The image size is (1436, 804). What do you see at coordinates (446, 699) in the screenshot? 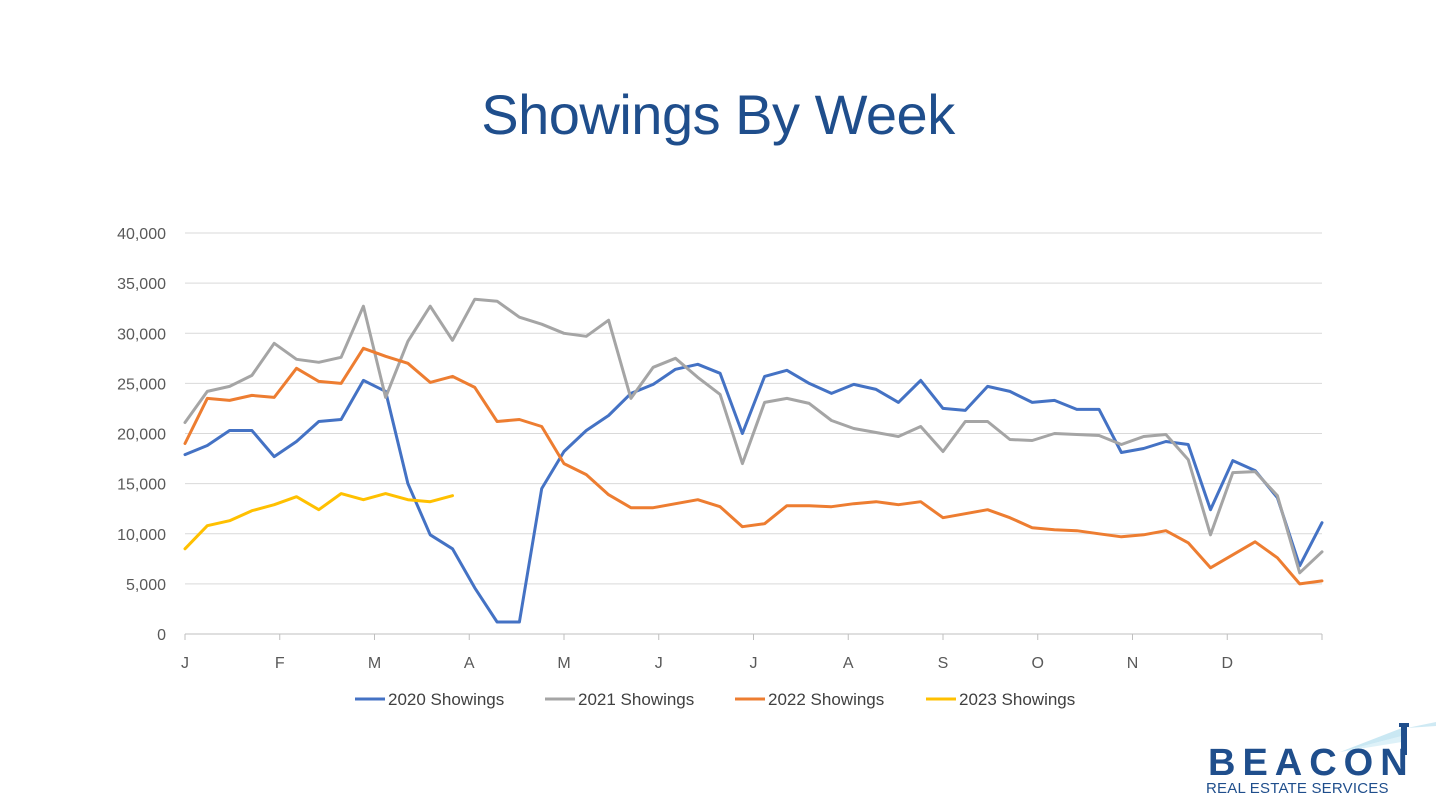
I see `legend-label: 2020 Showings` at bounding box center [446, 699].